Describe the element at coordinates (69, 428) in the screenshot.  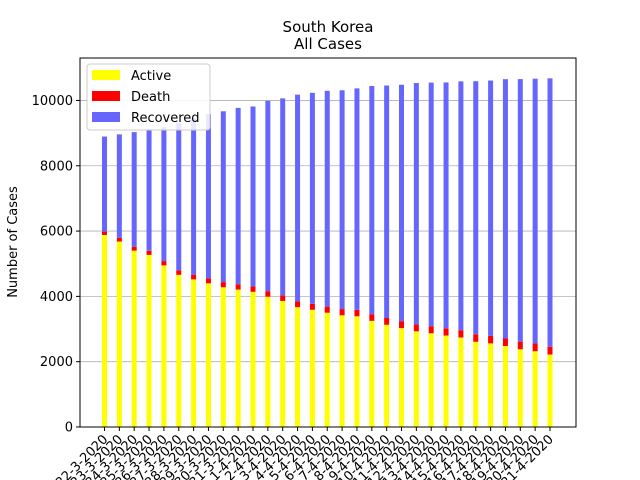
I see `y-tick-label: 0` at that location.